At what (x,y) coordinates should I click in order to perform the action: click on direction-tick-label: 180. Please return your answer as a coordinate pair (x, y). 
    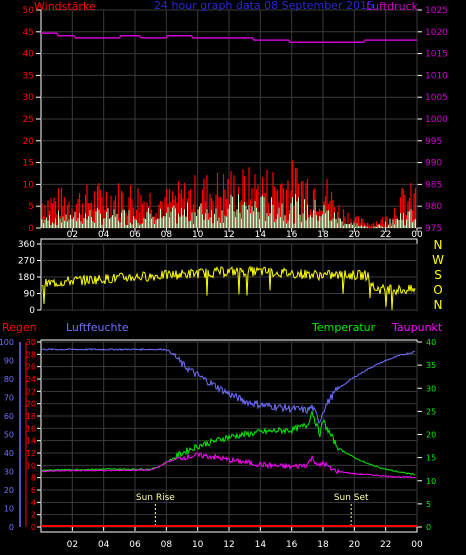
    Looking at the image, I should click on (26, 278).